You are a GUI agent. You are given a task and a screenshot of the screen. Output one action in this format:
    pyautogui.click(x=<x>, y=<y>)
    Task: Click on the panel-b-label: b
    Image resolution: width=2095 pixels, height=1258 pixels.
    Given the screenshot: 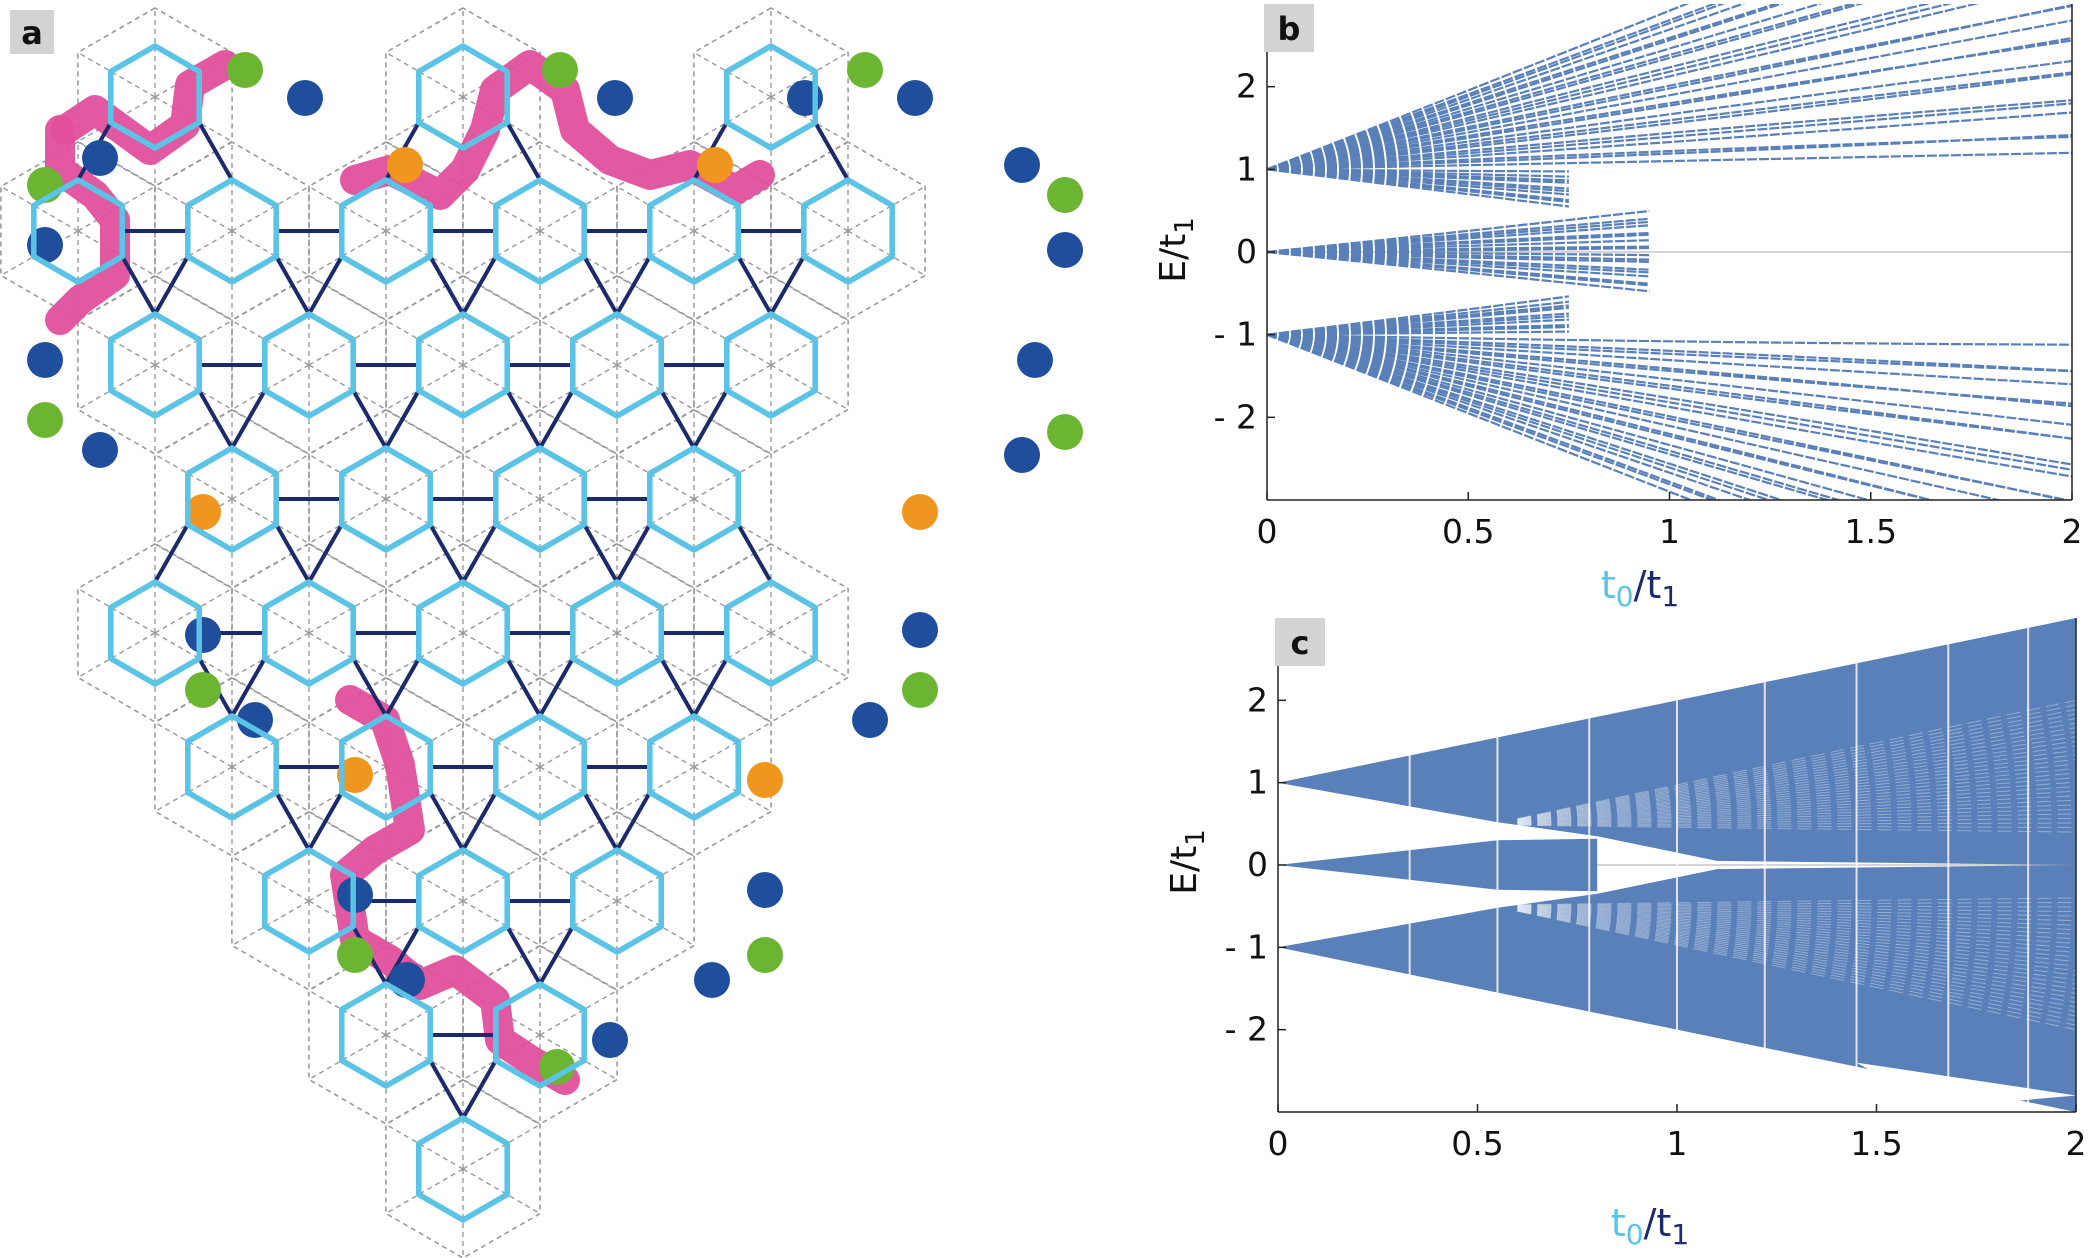 What is the action you would take?
    pyautogui.click(x=1289, y=29)
    